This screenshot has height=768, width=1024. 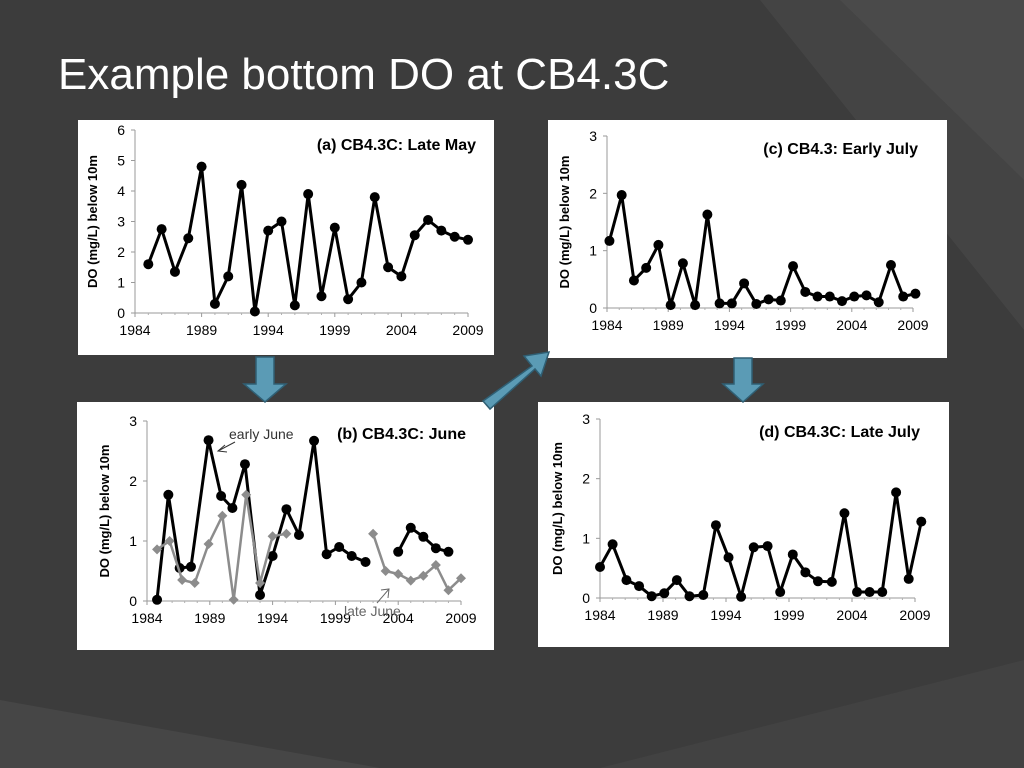 What do you see at coordinates (401, 434) in the screenshot?
I see `chart-title: (b) CB4.3C: June` at bounding box center [401, 434].